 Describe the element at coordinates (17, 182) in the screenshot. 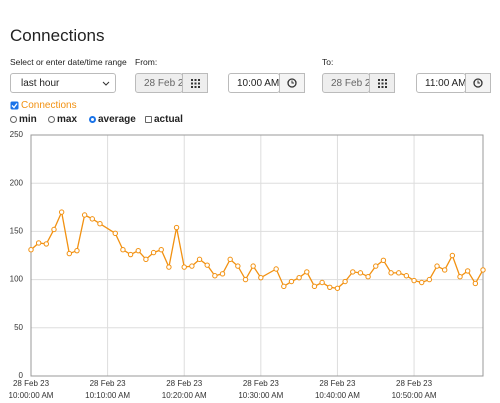

I see `y-tick-label: 200` at that location.